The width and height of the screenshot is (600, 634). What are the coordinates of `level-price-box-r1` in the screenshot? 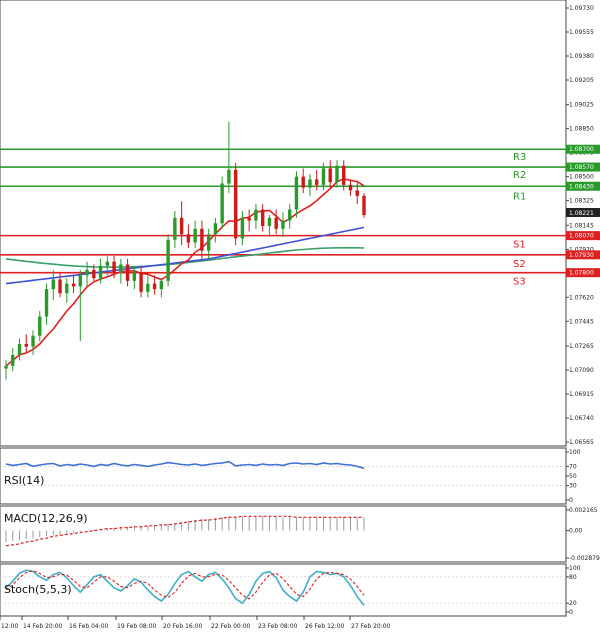 It's located at (583, 186).